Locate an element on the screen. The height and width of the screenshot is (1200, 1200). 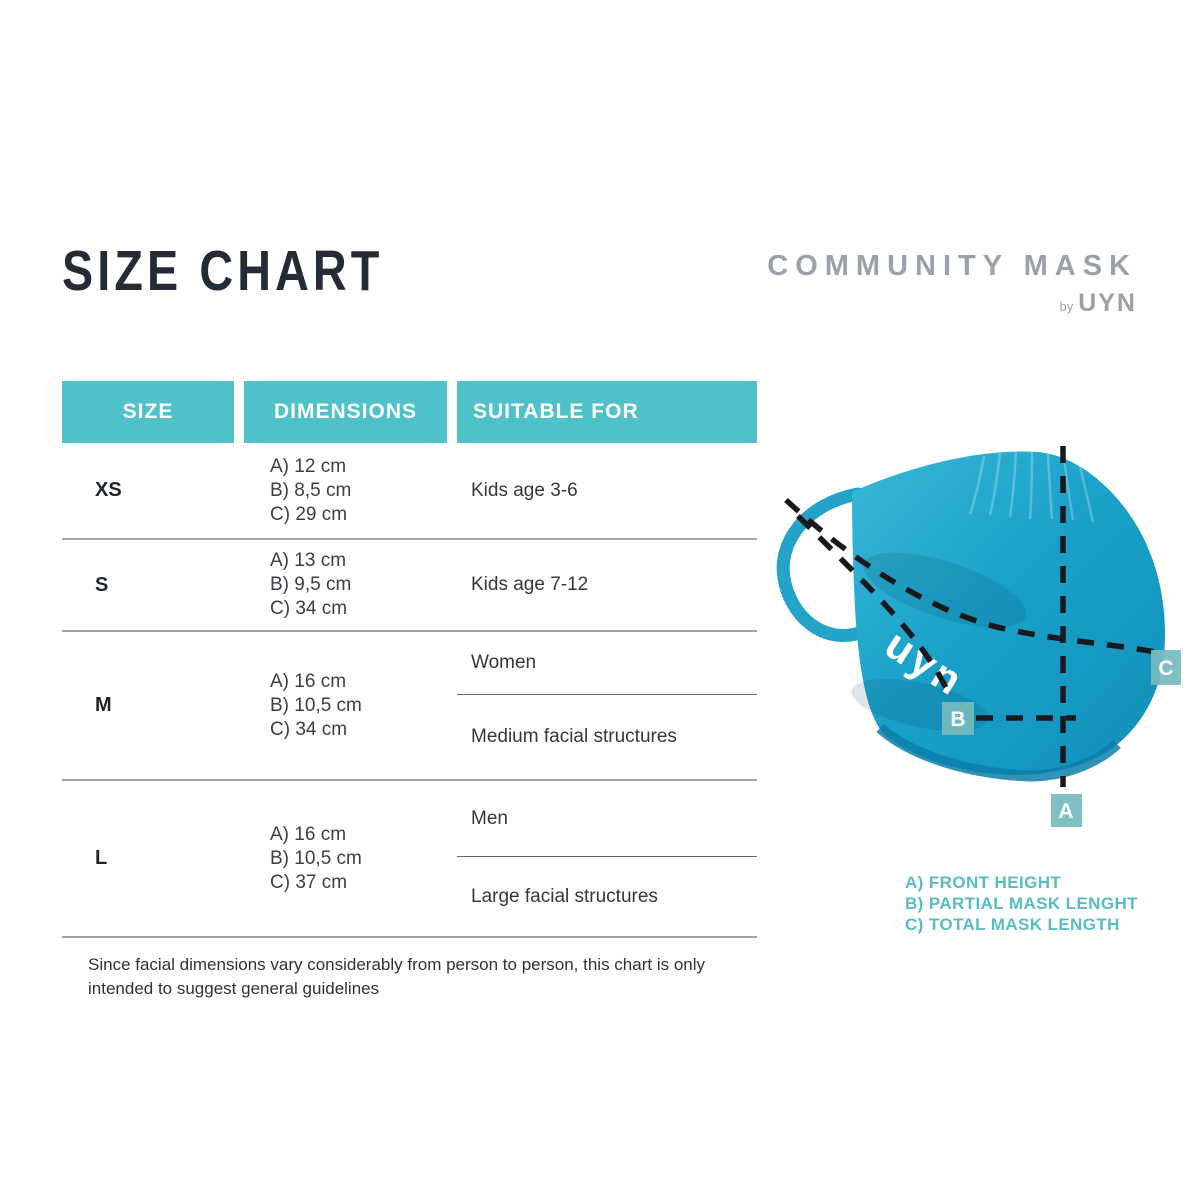
ear-loop is located at coordinates (822, 564).